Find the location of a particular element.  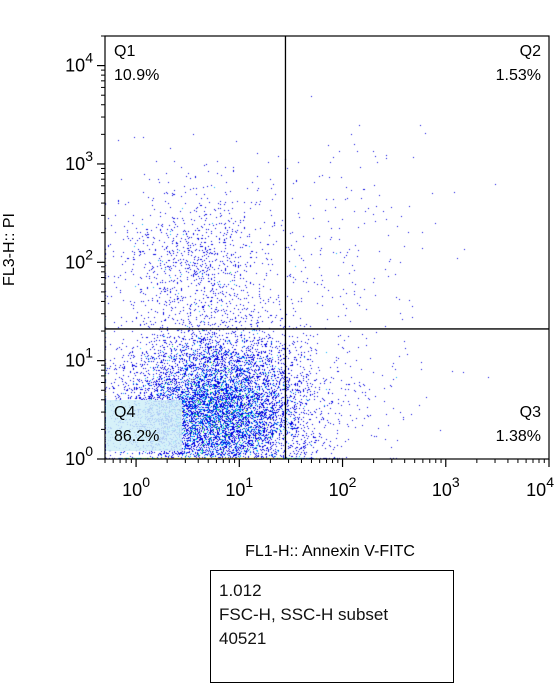

y-tick-label: 10⁴ is located at coordinates (79, 63).